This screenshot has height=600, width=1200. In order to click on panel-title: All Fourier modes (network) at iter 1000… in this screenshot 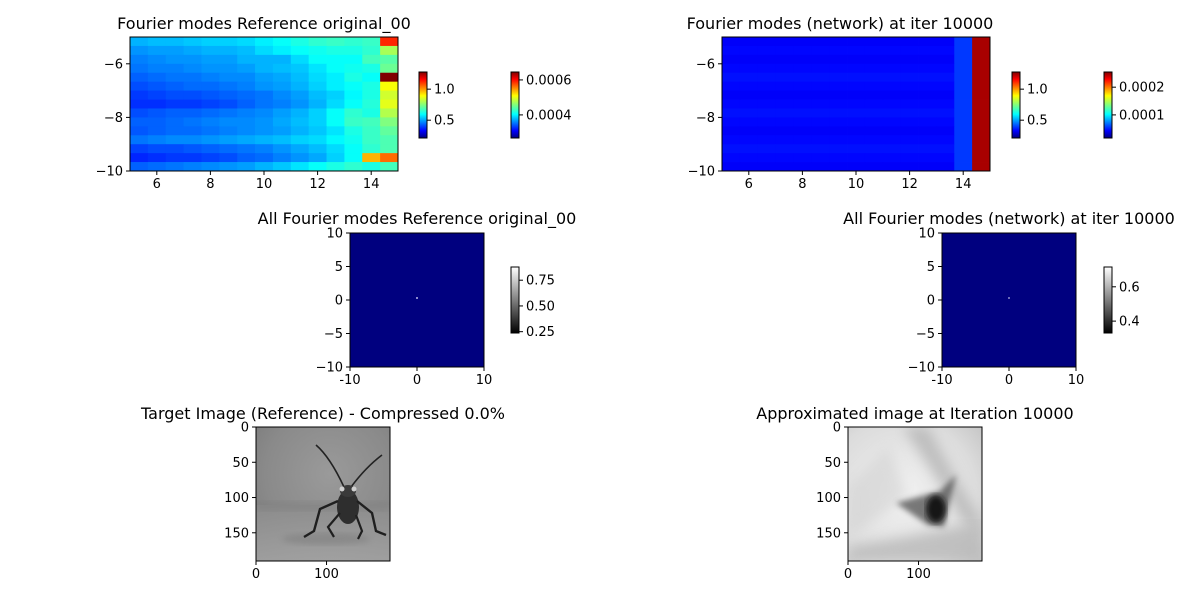, I will do `click(1009, 218)`.